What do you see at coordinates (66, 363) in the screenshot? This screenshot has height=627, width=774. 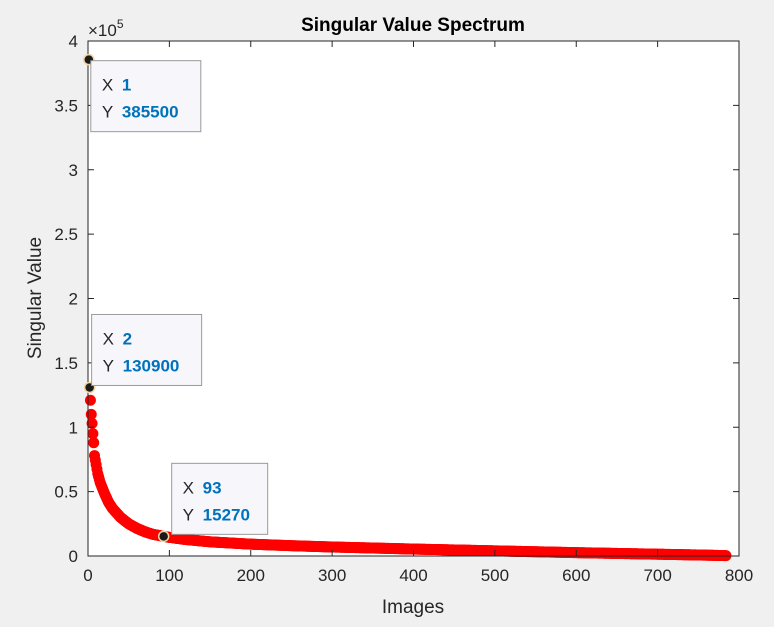 I see `y-tick-label: 1.5` at bounding box center [66, 363].